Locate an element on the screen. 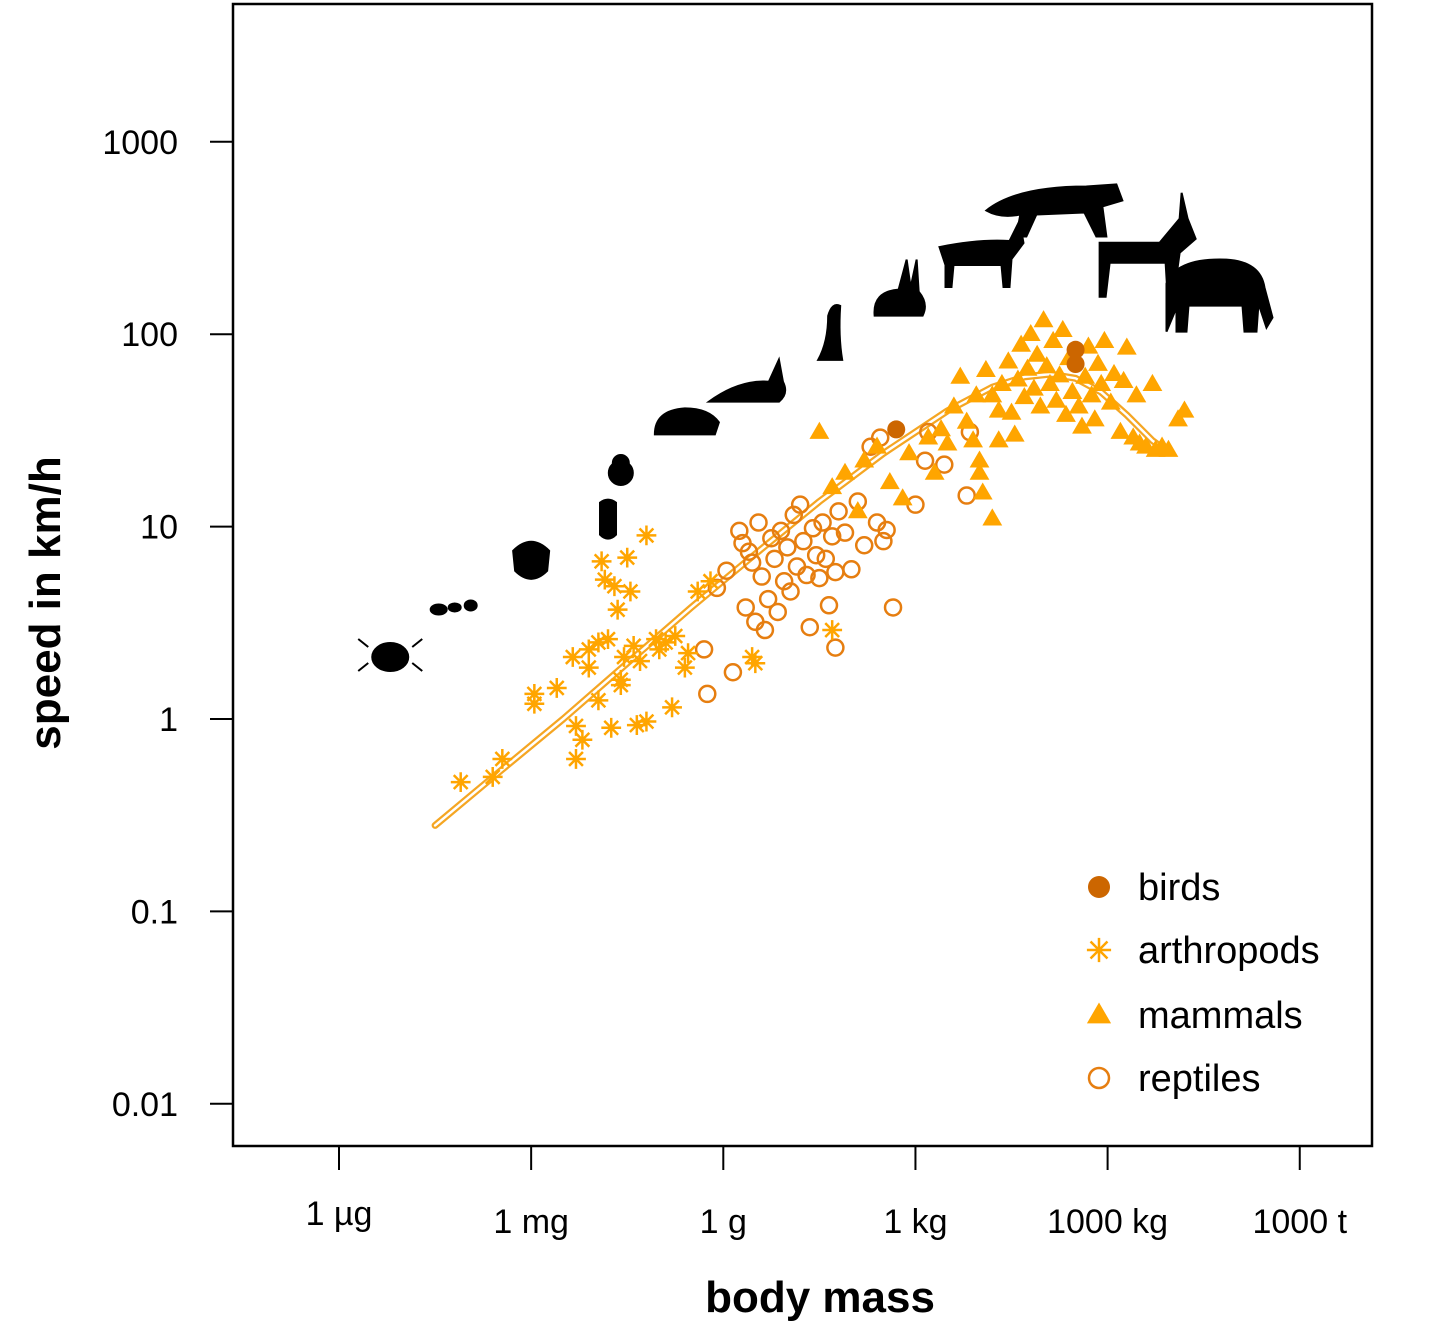  x-tick-label: 1 kg is located at coordinates (915, 1222).